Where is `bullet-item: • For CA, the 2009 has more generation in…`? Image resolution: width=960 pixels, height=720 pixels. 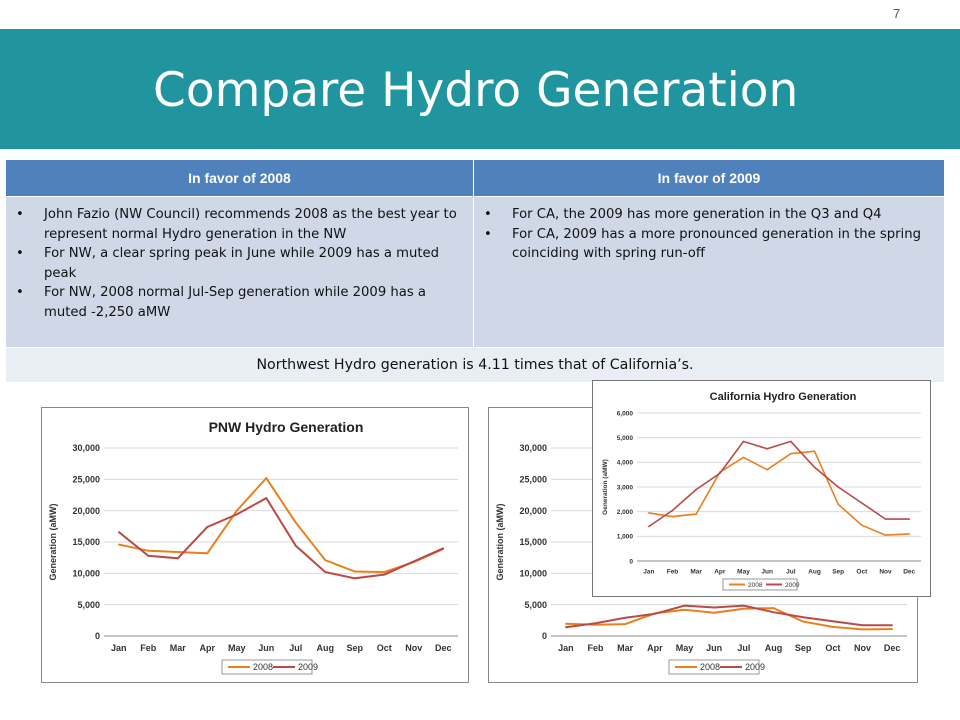 bullet-item: • For CA, the 2009 has more generation in… is located at coordinates (710, 215).